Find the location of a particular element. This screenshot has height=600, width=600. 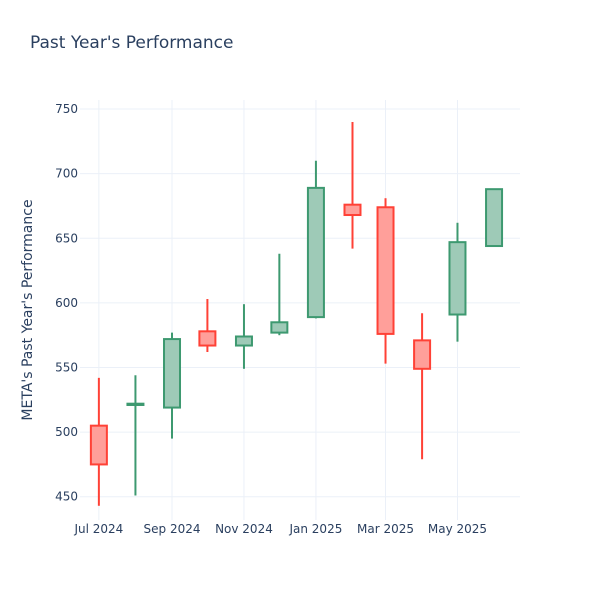

x-tick-label: Jan 2025 is located at coordinates (315, 529).